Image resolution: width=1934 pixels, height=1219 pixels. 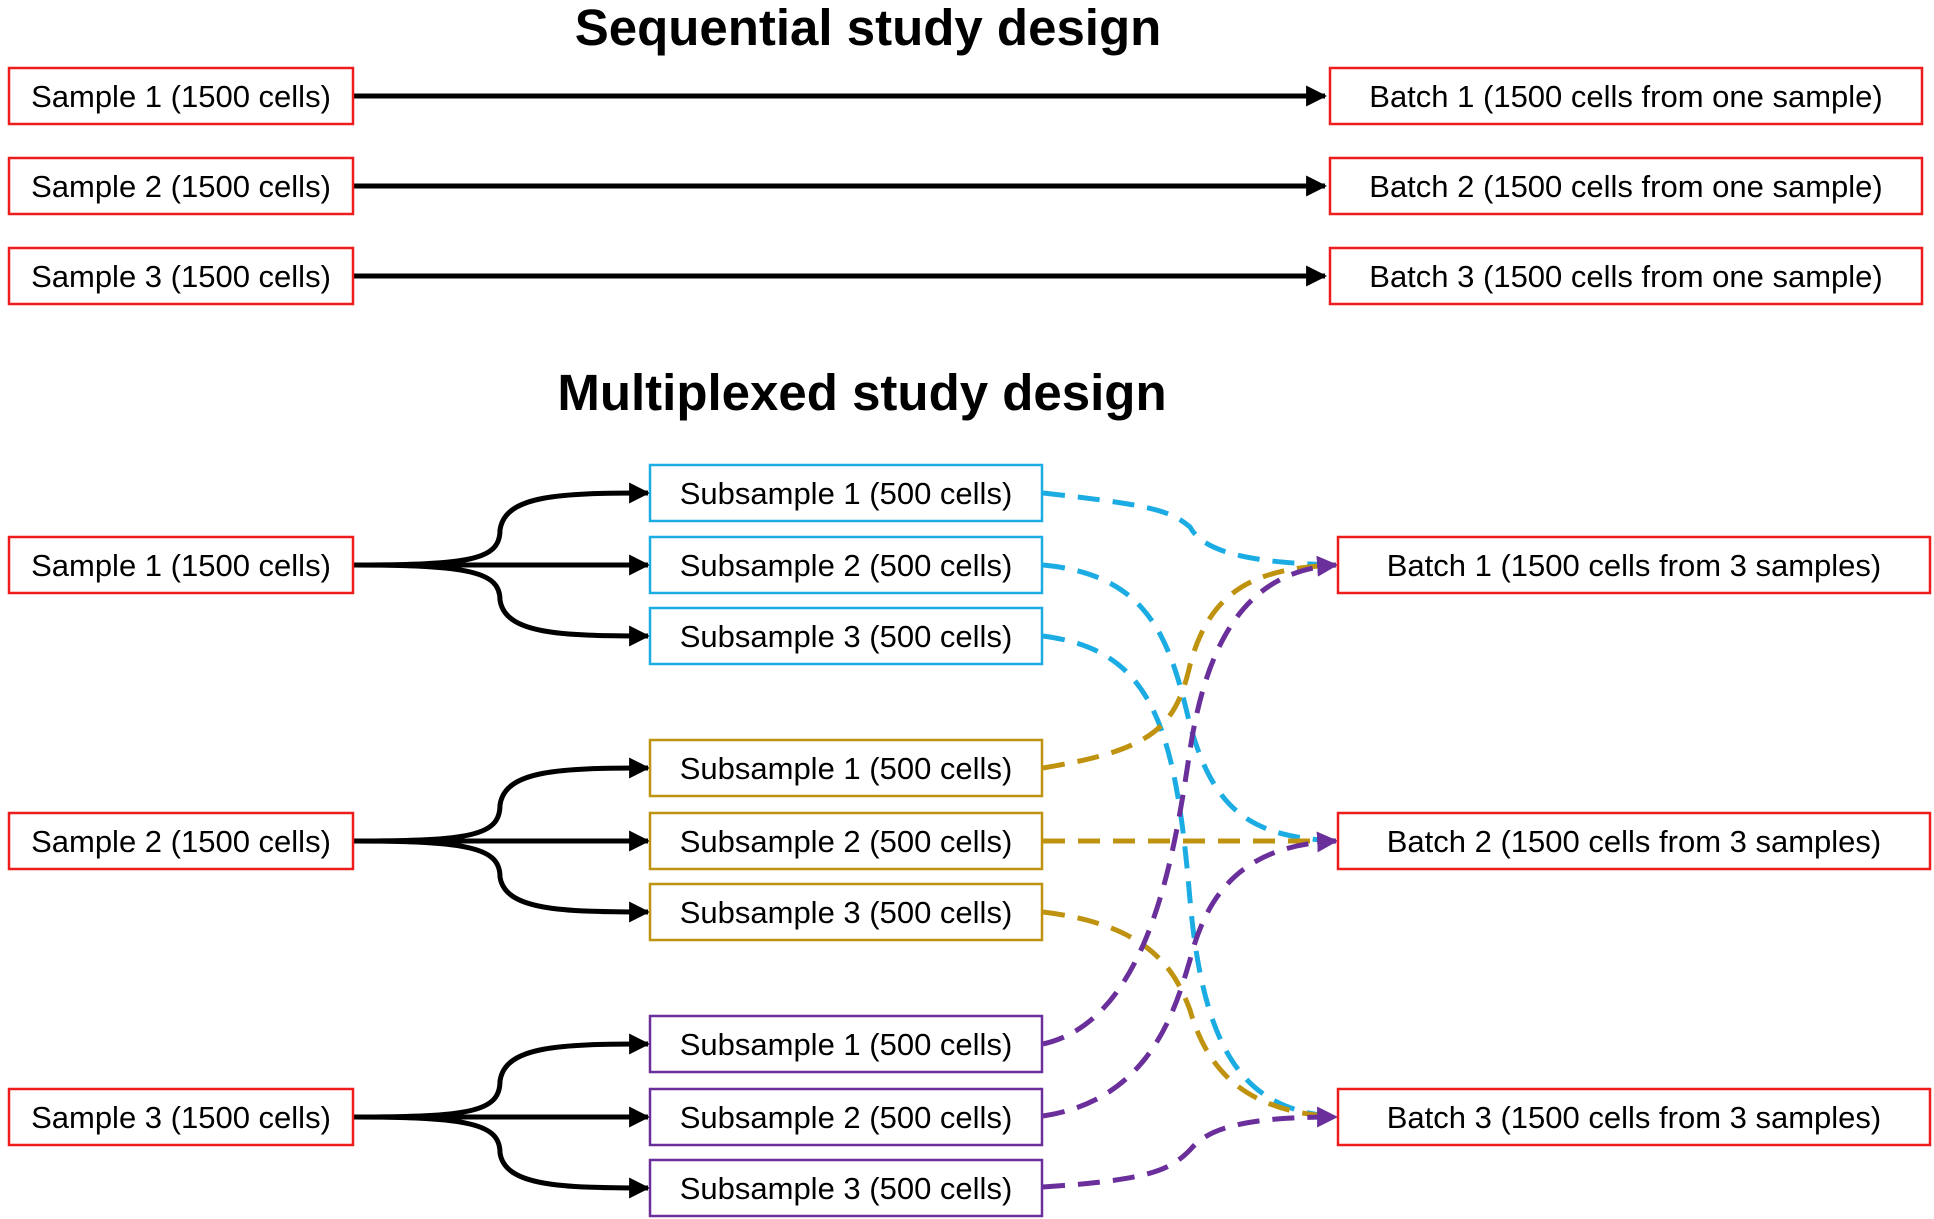 I want to click on subsample-box-s3-2: Subsample 2 (500 cells), so click(x=846, y=1117).